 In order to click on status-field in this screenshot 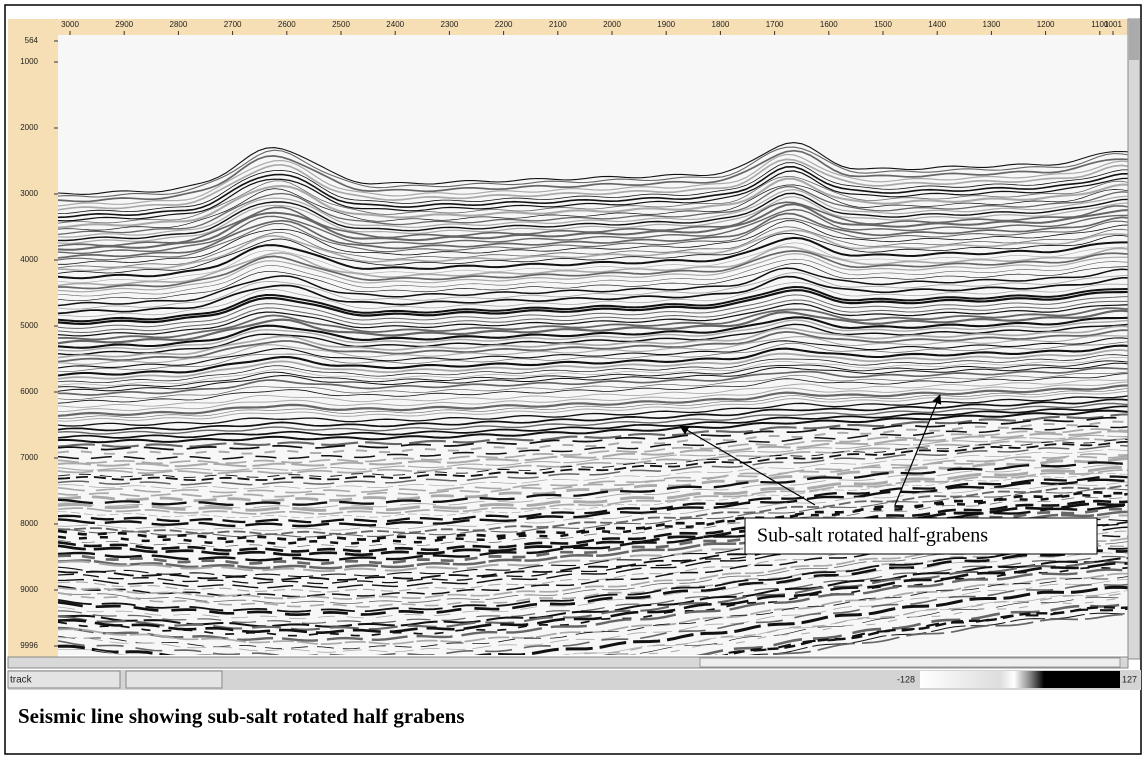, I will do `click(64, 679)`.